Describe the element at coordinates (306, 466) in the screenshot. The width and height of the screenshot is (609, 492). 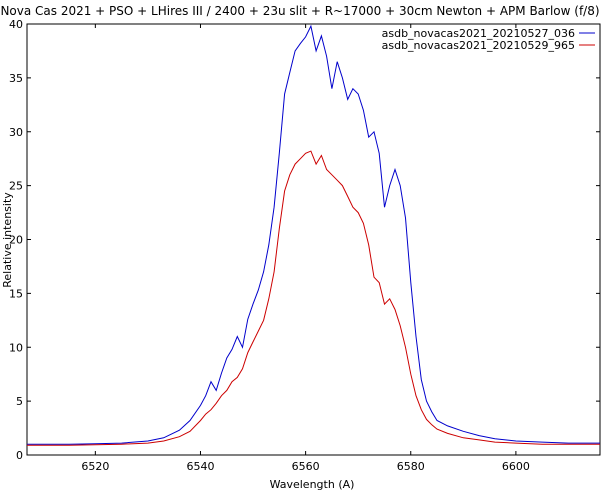
I see `x-tick-label-2: 6560` at that location.